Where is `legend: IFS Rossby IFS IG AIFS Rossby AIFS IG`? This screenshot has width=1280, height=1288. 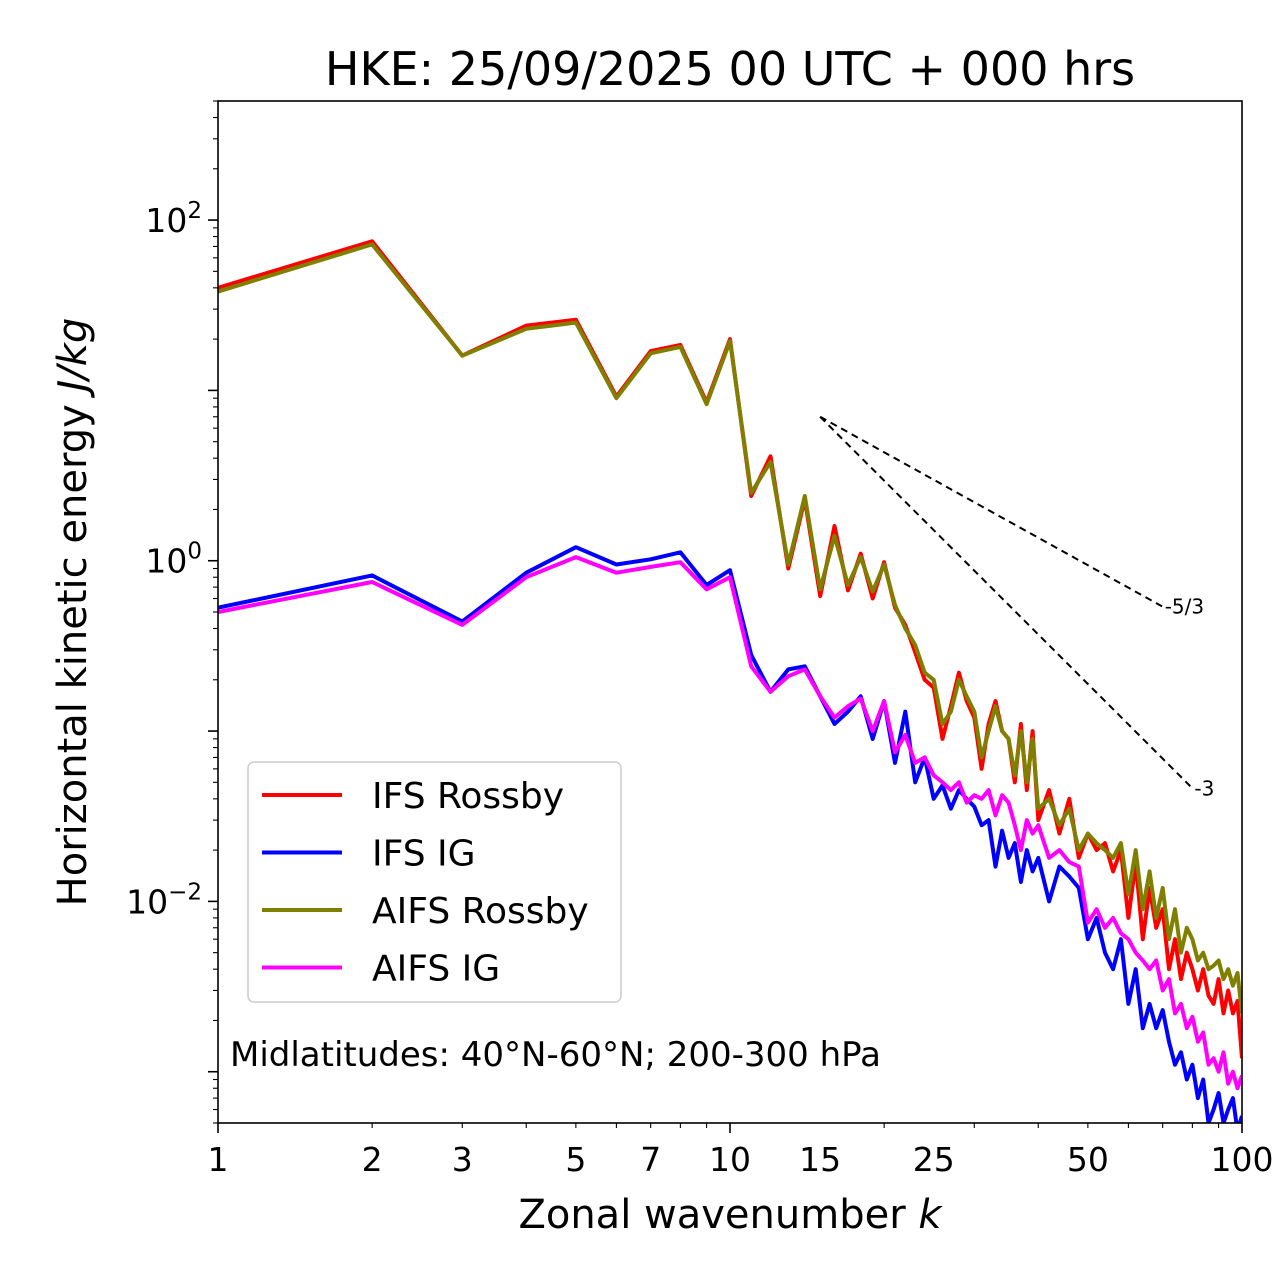 legend: IFS Rossby IFS IG AIFS Rossby AIFS IG is located at coordinates (434, 882).